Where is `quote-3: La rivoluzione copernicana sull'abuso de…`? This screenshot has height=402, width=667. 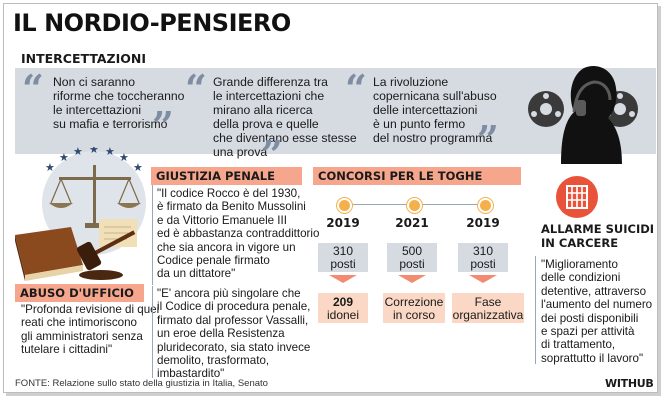
quote-3: La rivoluzione copernicana sull'abuso de… is located at coordinates (435, 110).